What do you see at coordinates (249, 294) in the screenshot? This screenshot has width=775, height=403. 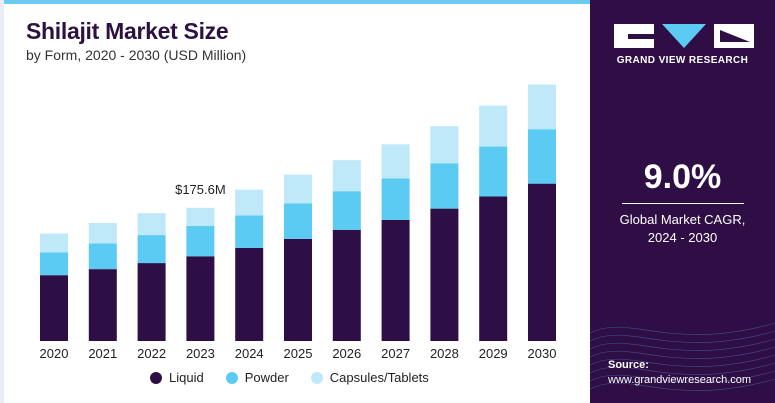 I see `bar-liquid-2024` at bounding box center [249, 294].